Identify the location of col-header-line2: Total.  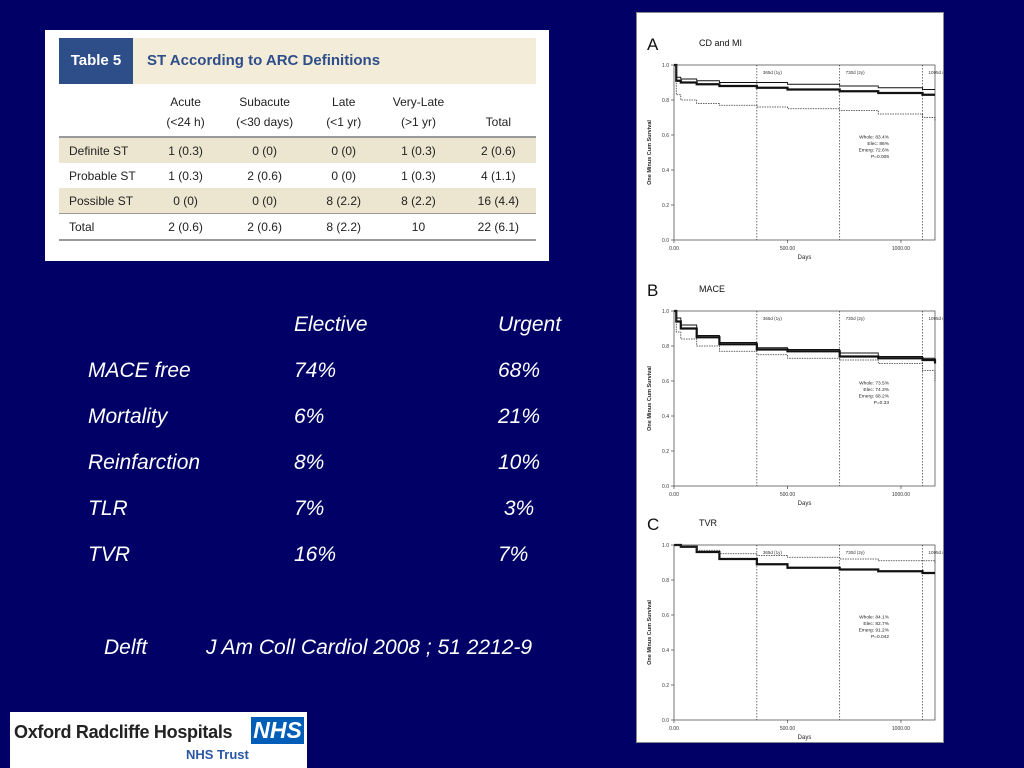
(498, 122).